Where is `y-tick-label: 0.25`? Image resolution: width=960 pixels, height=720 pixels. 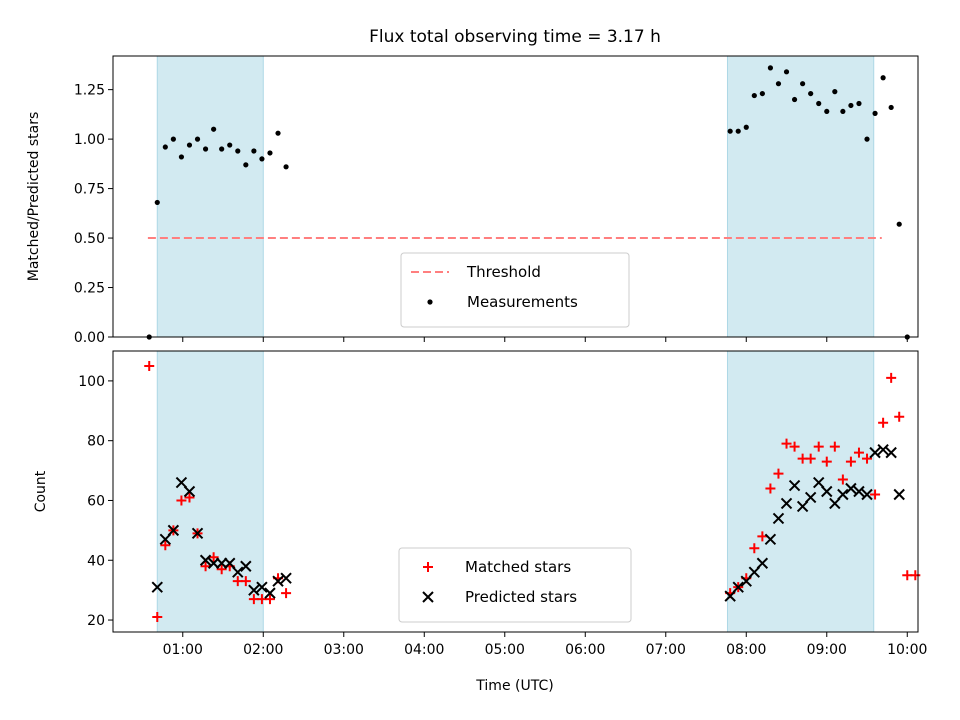 y-tick-label: 0.25 is located at coordinates (89, 289).